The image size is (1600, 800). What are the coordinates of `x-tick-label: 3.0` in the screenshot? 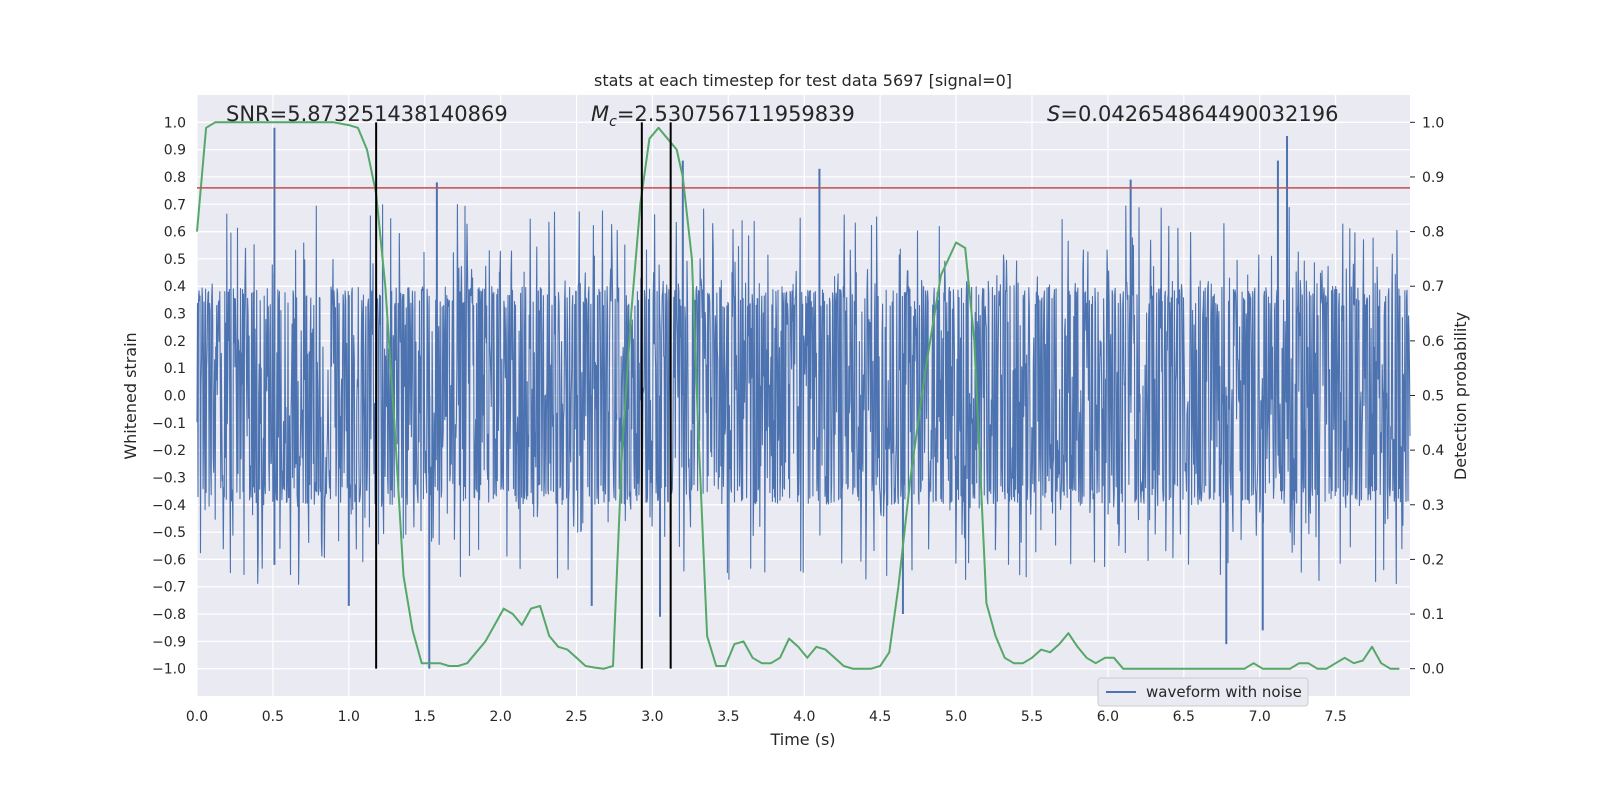 It's located at (652, 717).